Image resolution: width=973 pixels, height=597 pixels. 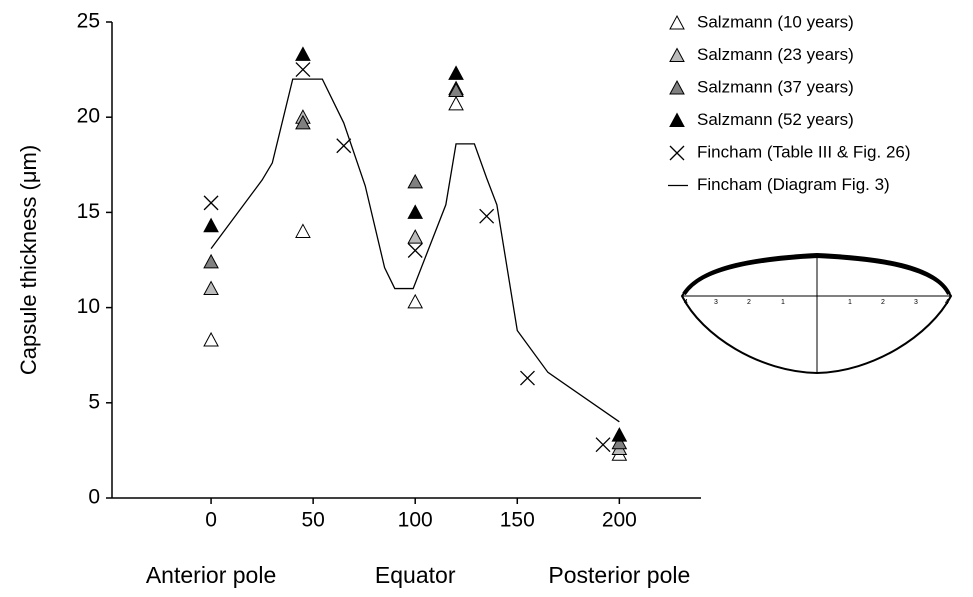 What do you see at coordinates (211, 575) in the screenshot?
I see `region-label: Anterior pole` at bounding box center [211, 575].